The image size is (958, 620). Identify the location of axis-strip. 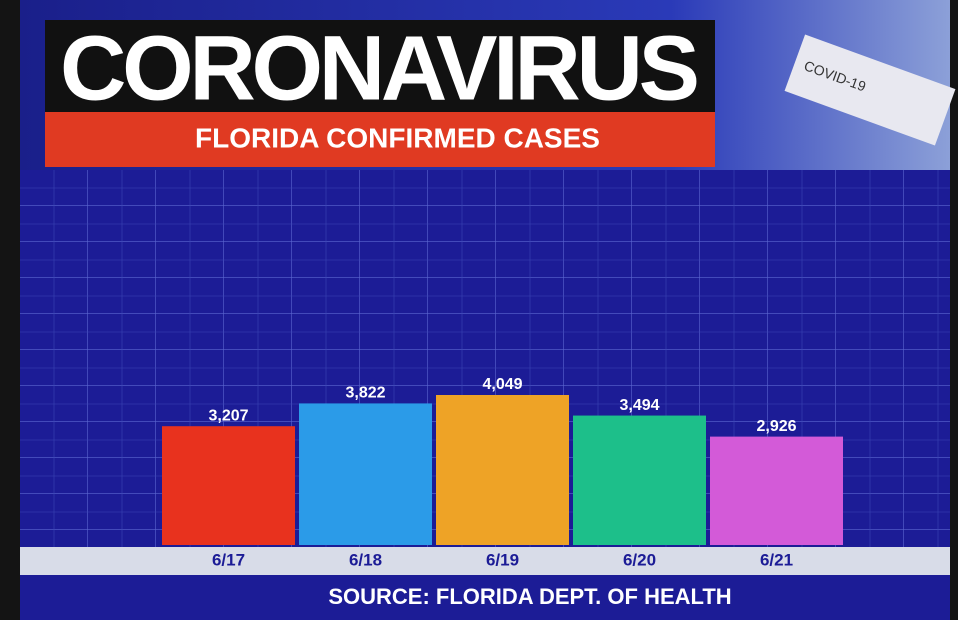
(485, 561).